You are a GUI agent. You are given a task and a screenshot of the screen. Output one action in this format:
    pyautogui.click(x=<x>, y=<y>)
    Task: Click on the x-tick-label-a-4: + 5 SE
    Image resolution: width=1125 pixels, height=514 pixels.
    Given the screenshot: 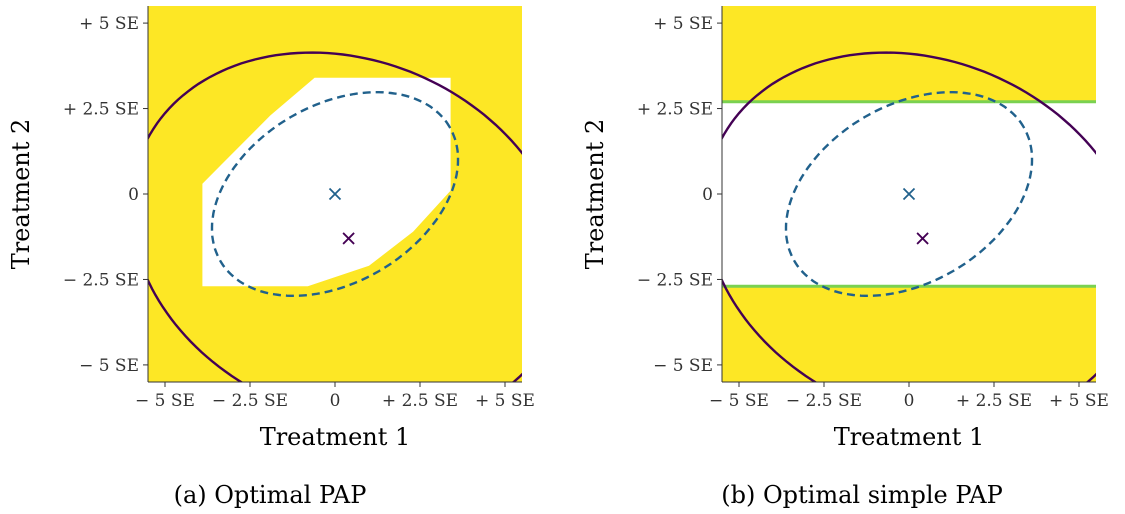 What is the action you would take?
    pyautogui.click(x=505, y=401)
    